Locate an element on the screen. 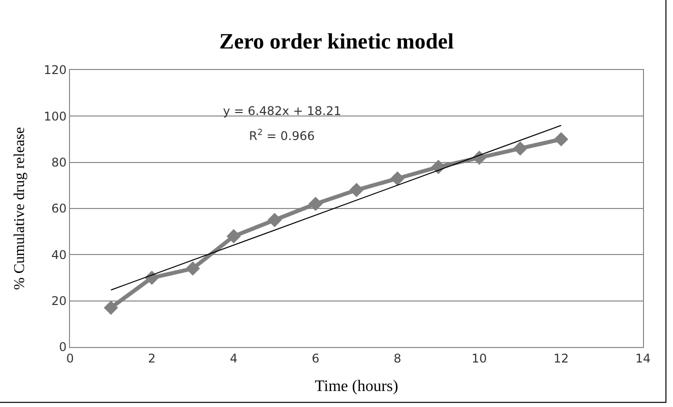  x-tick-label: 10 is located at coordinates (479, 358).